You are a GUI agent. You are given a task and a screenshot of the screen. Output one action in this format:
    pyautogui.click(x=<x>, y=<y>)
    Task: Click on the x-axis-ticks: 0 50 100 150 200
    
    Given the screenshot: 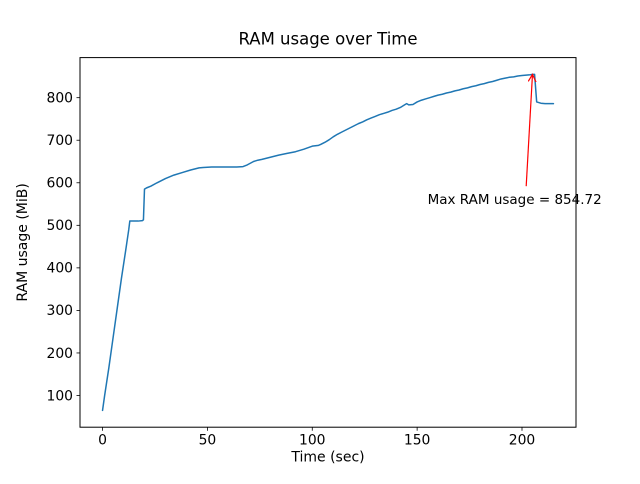 What is the action you would take?
    pyautogui.click(x=316, y=438)
    